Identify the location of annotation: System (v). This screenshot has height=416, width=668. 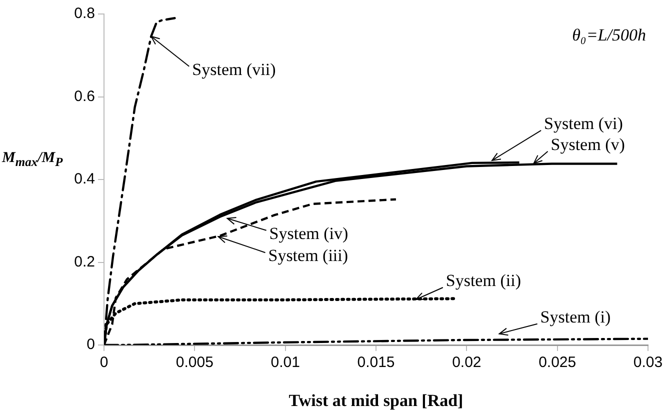
(587, 144).